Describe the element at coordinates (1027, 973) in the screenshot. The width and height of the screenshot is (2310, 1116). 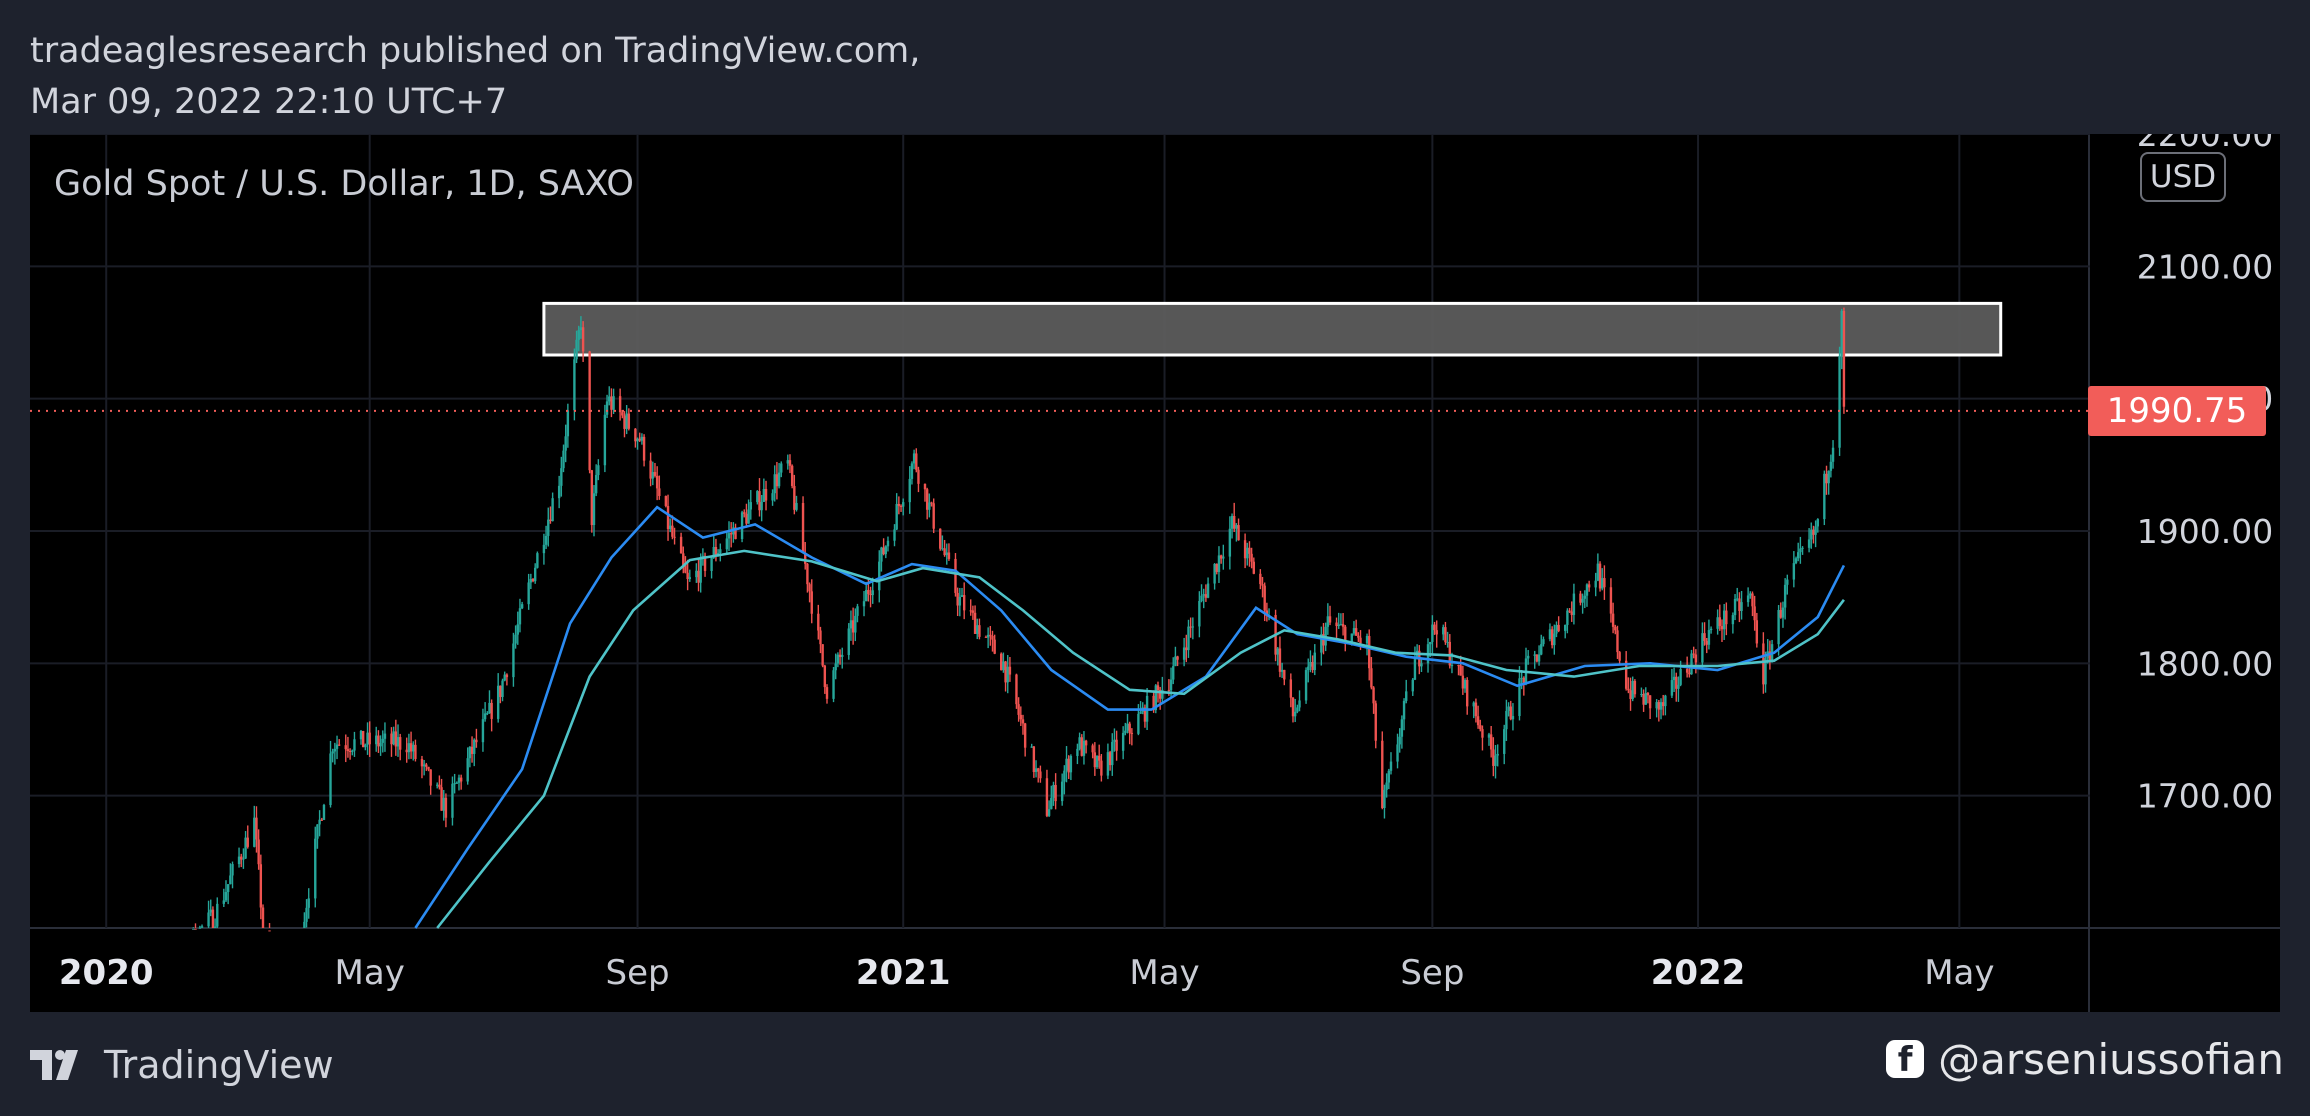
I see `time-axis-labels: 2020 May Sep 2021 May Sep 2022 May` at that location.